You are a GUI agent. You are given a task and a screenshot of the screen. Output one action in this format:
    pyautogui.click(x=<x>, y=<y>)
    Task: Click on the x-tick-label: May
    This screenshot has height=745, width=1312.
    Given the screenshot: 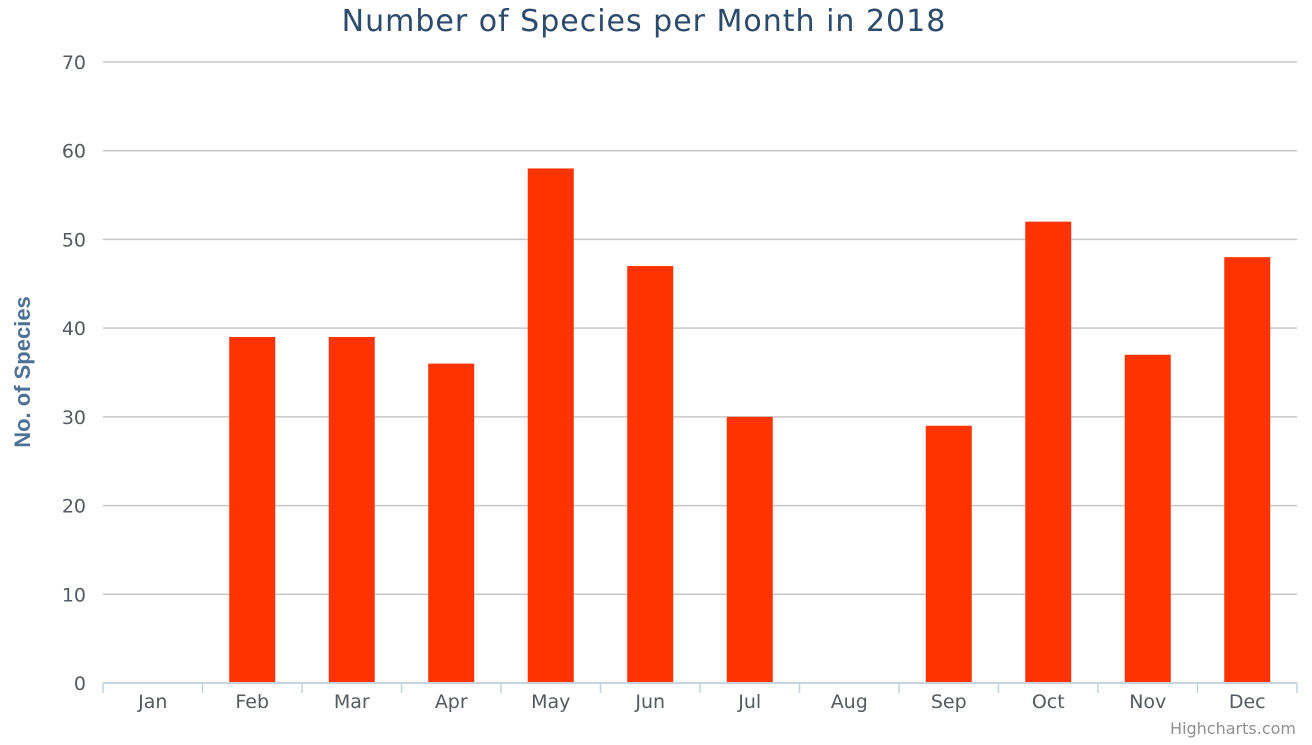 What is the action you would take?
    pyautogui.click(x=550, y=702)
    